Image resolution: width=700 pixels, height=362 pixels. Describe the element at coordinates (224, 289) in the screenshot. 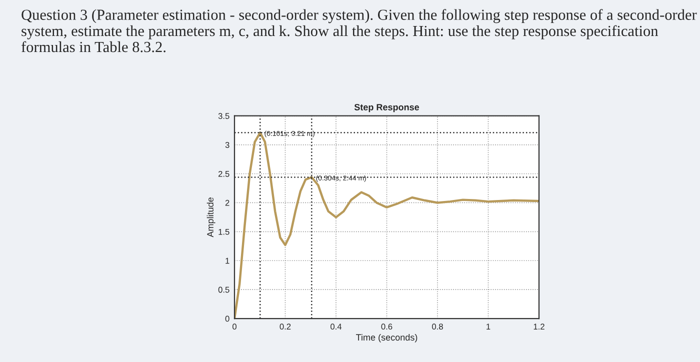

I see `y-tick-label: 0.5` at that location.